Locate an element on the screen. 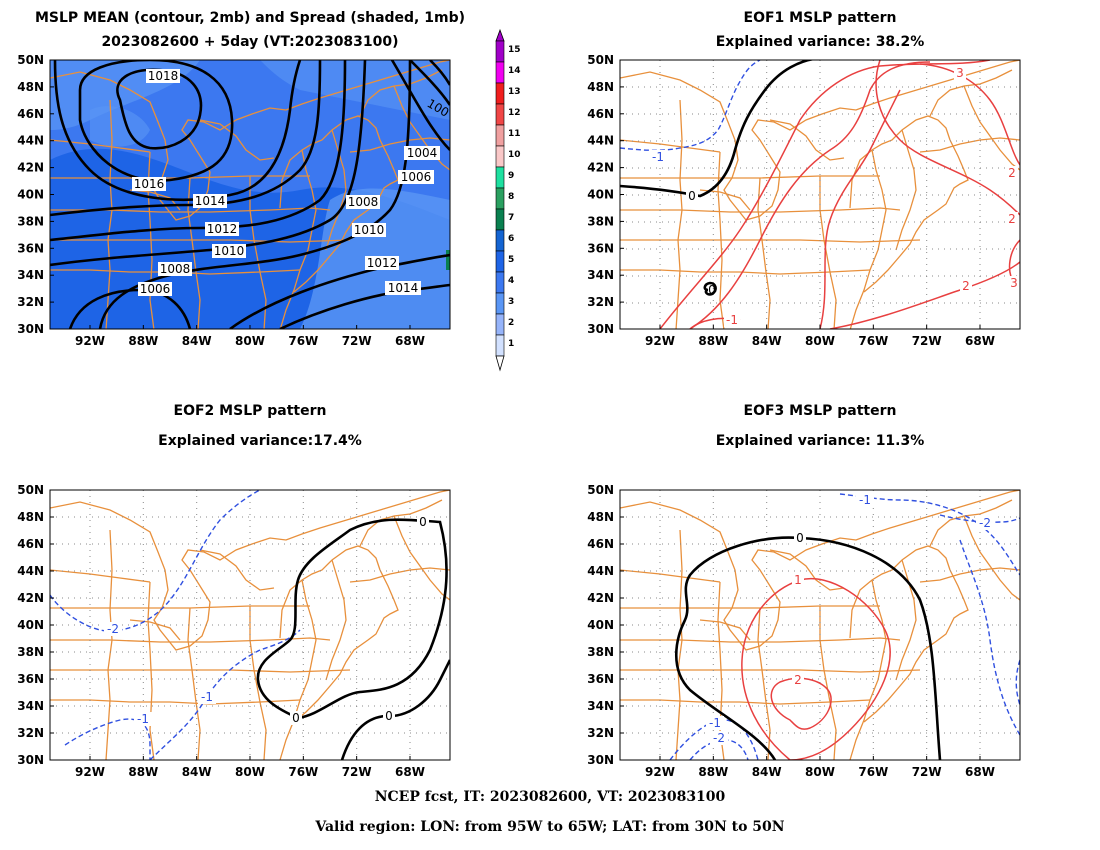  colorbar-tick-label: 3 is located at coordinates (511, 302).